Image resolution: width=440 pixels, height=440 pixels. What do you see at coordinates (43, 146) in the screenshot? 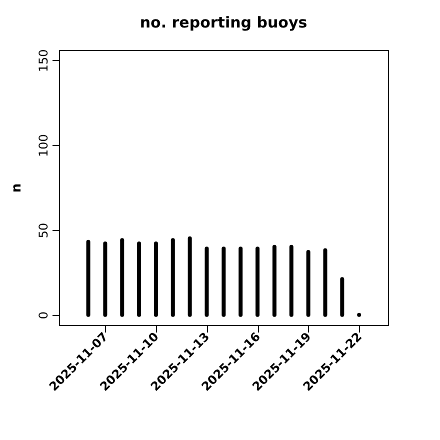
I see `y-tick-label: 100` at bounding box center [43, 146].